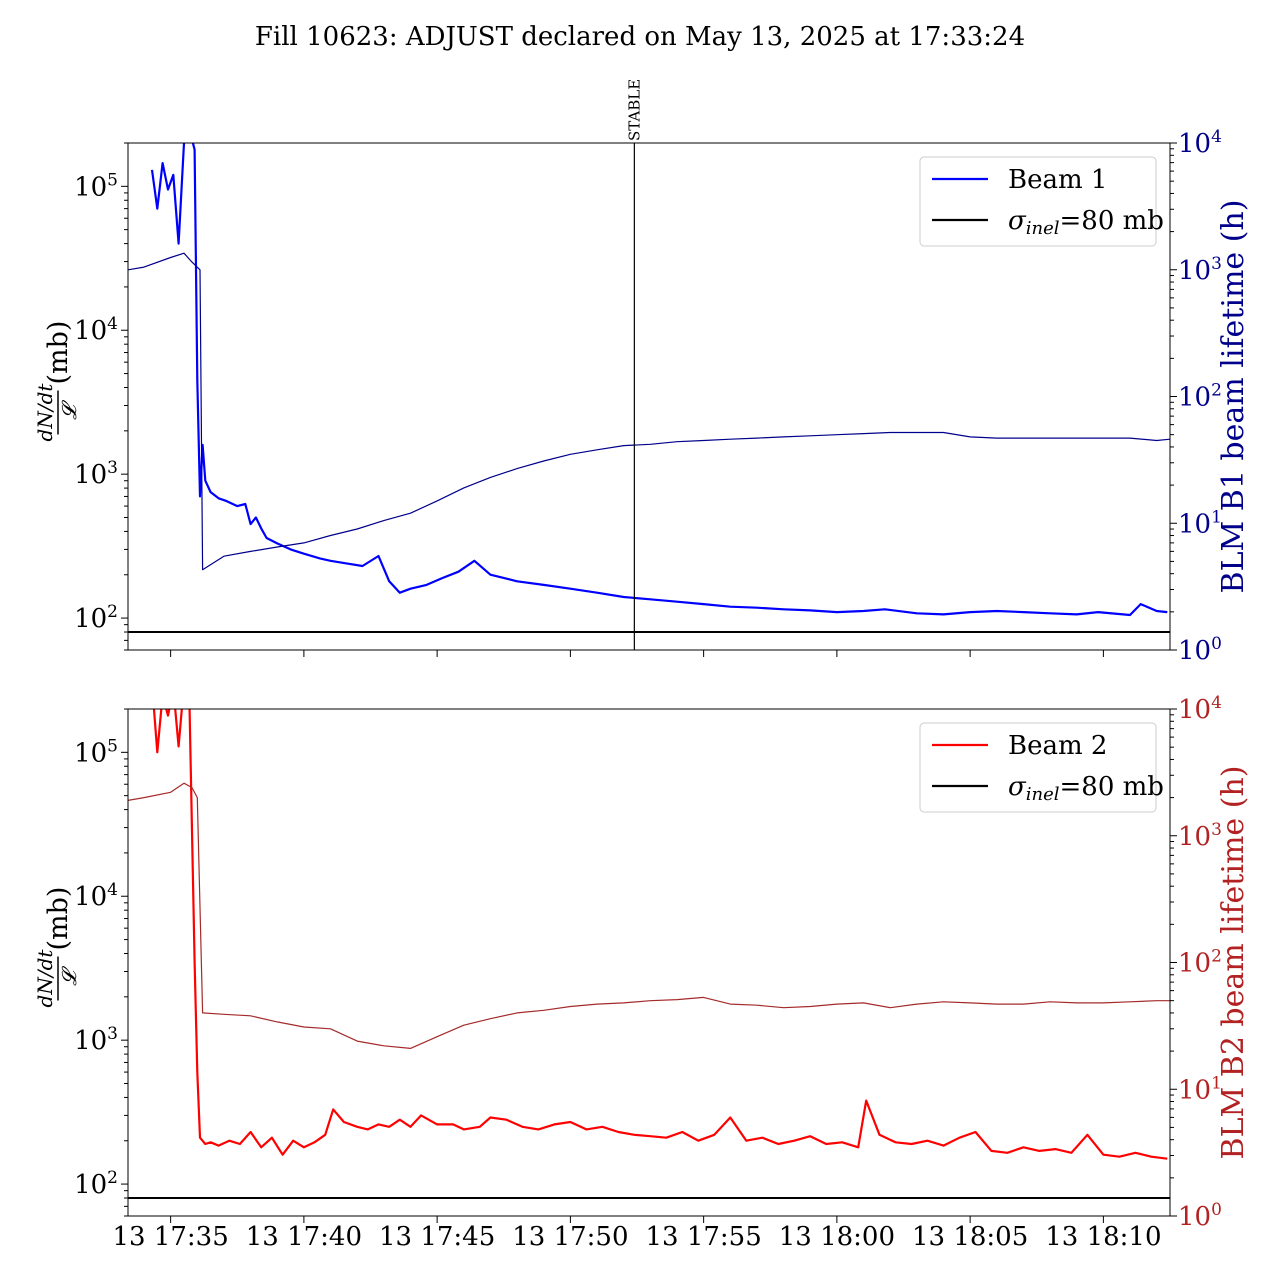  What do you see at coordinates (1057, 180) in the screenshot?
I see `legend-label-beam: Beam 1` at bounding box center [1057, 180].